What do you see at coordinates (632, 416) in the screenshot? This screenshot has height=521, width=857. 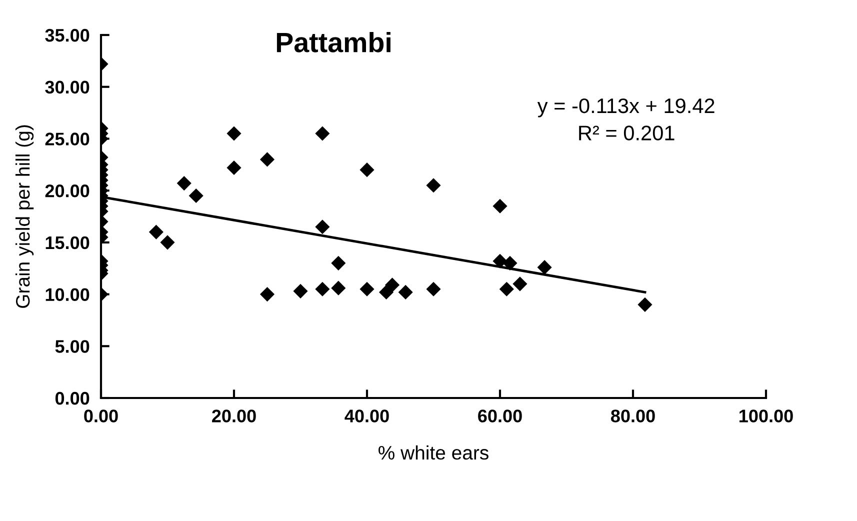 I see `x-tick-label: 80.00` at bounding box center [632, 416].